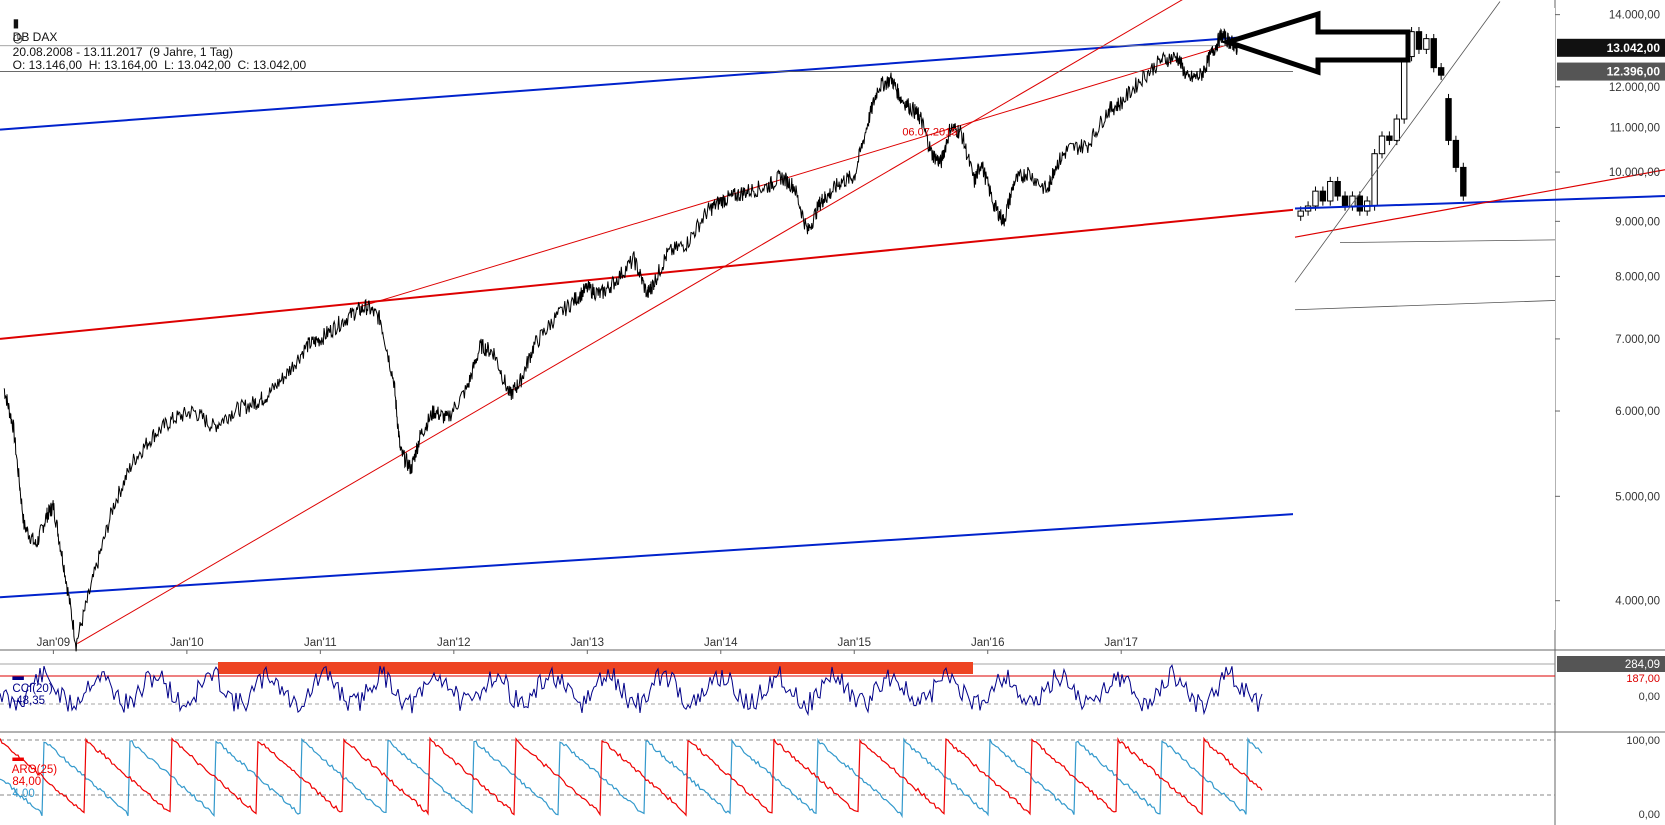 Image resolution: width=1665 pixels, height=825 pixels. What do you see at coordinates (1634, 16) in the screenshot?
I see `y-tick-label: 14.000,00` at bounding box center [1634, 16].